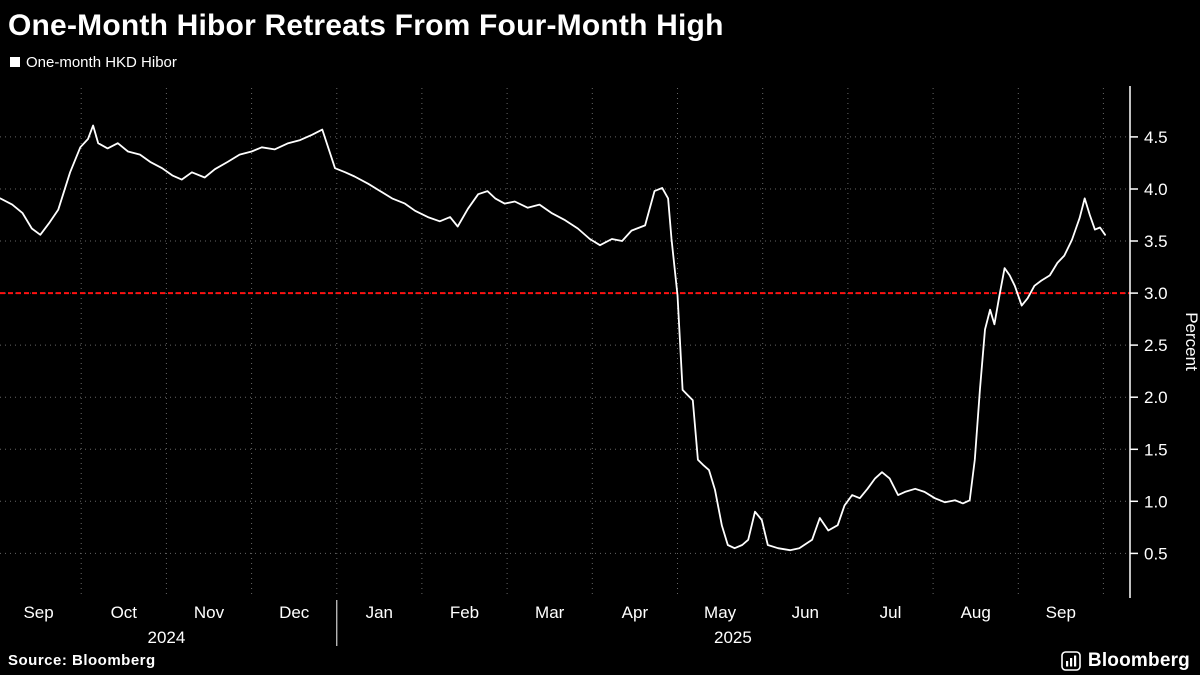  What do you see at coordinates (379, 612) in the screenshot?
I see `svg-text: Jan` at bounding box center [379, 612].